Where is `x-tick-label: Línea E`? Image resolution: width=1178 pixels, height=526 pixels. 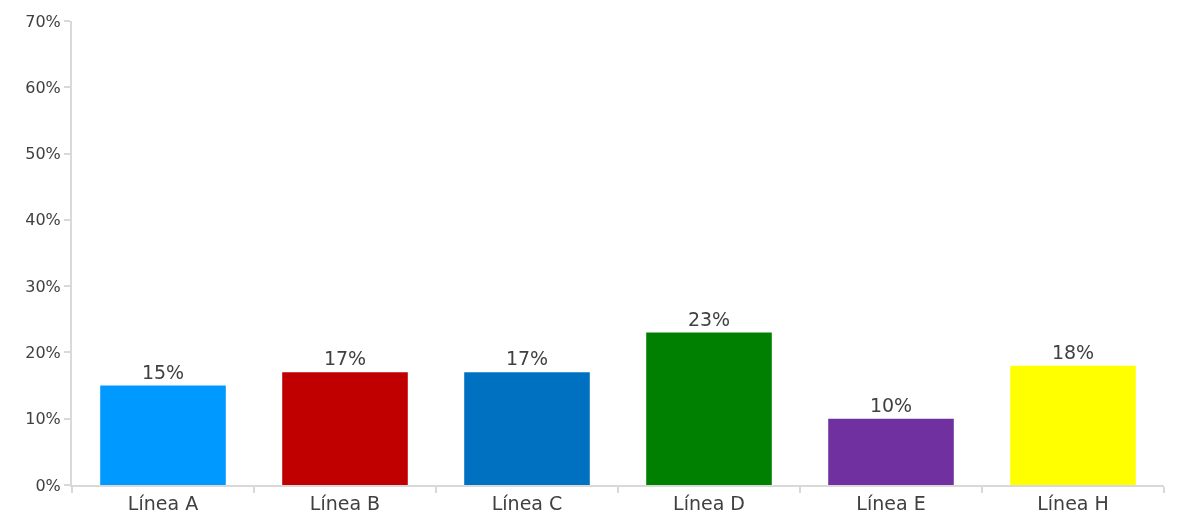
x-tick-label: Línea E is located at coordinates (891, 502).